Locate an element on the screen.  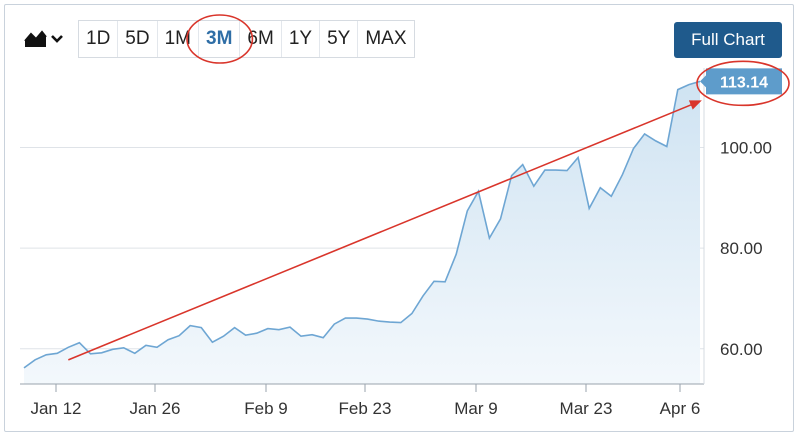
y-tick-label: 60.00 is located at coordinates (741, 349).